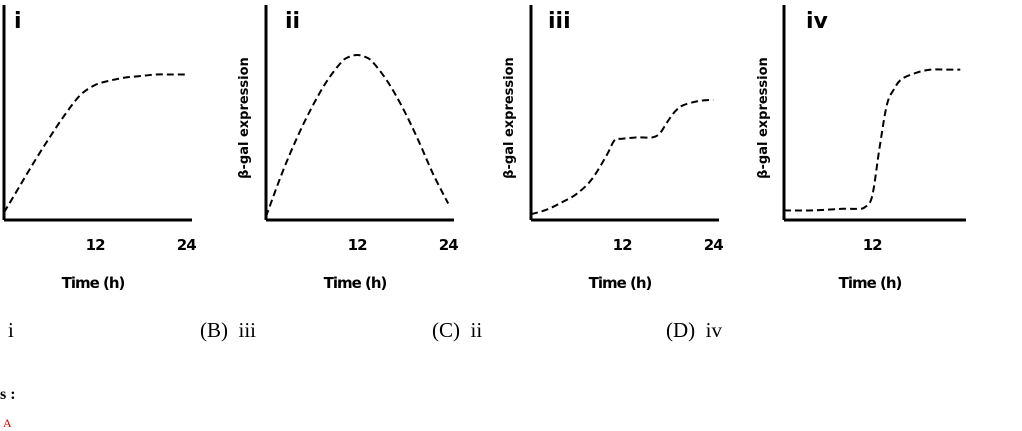  I want to click on option-d: (D) iv, so click(694, 330).